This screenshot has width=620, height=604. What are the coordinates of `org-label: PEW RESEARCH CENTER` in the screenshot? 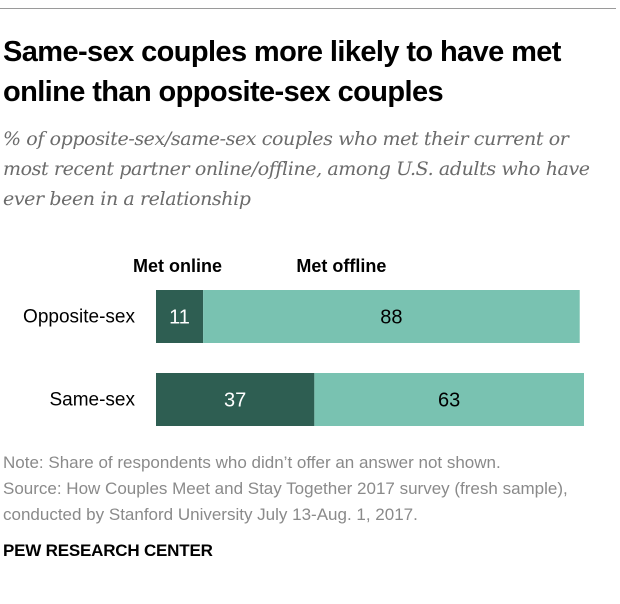 It's located at (108, 550).